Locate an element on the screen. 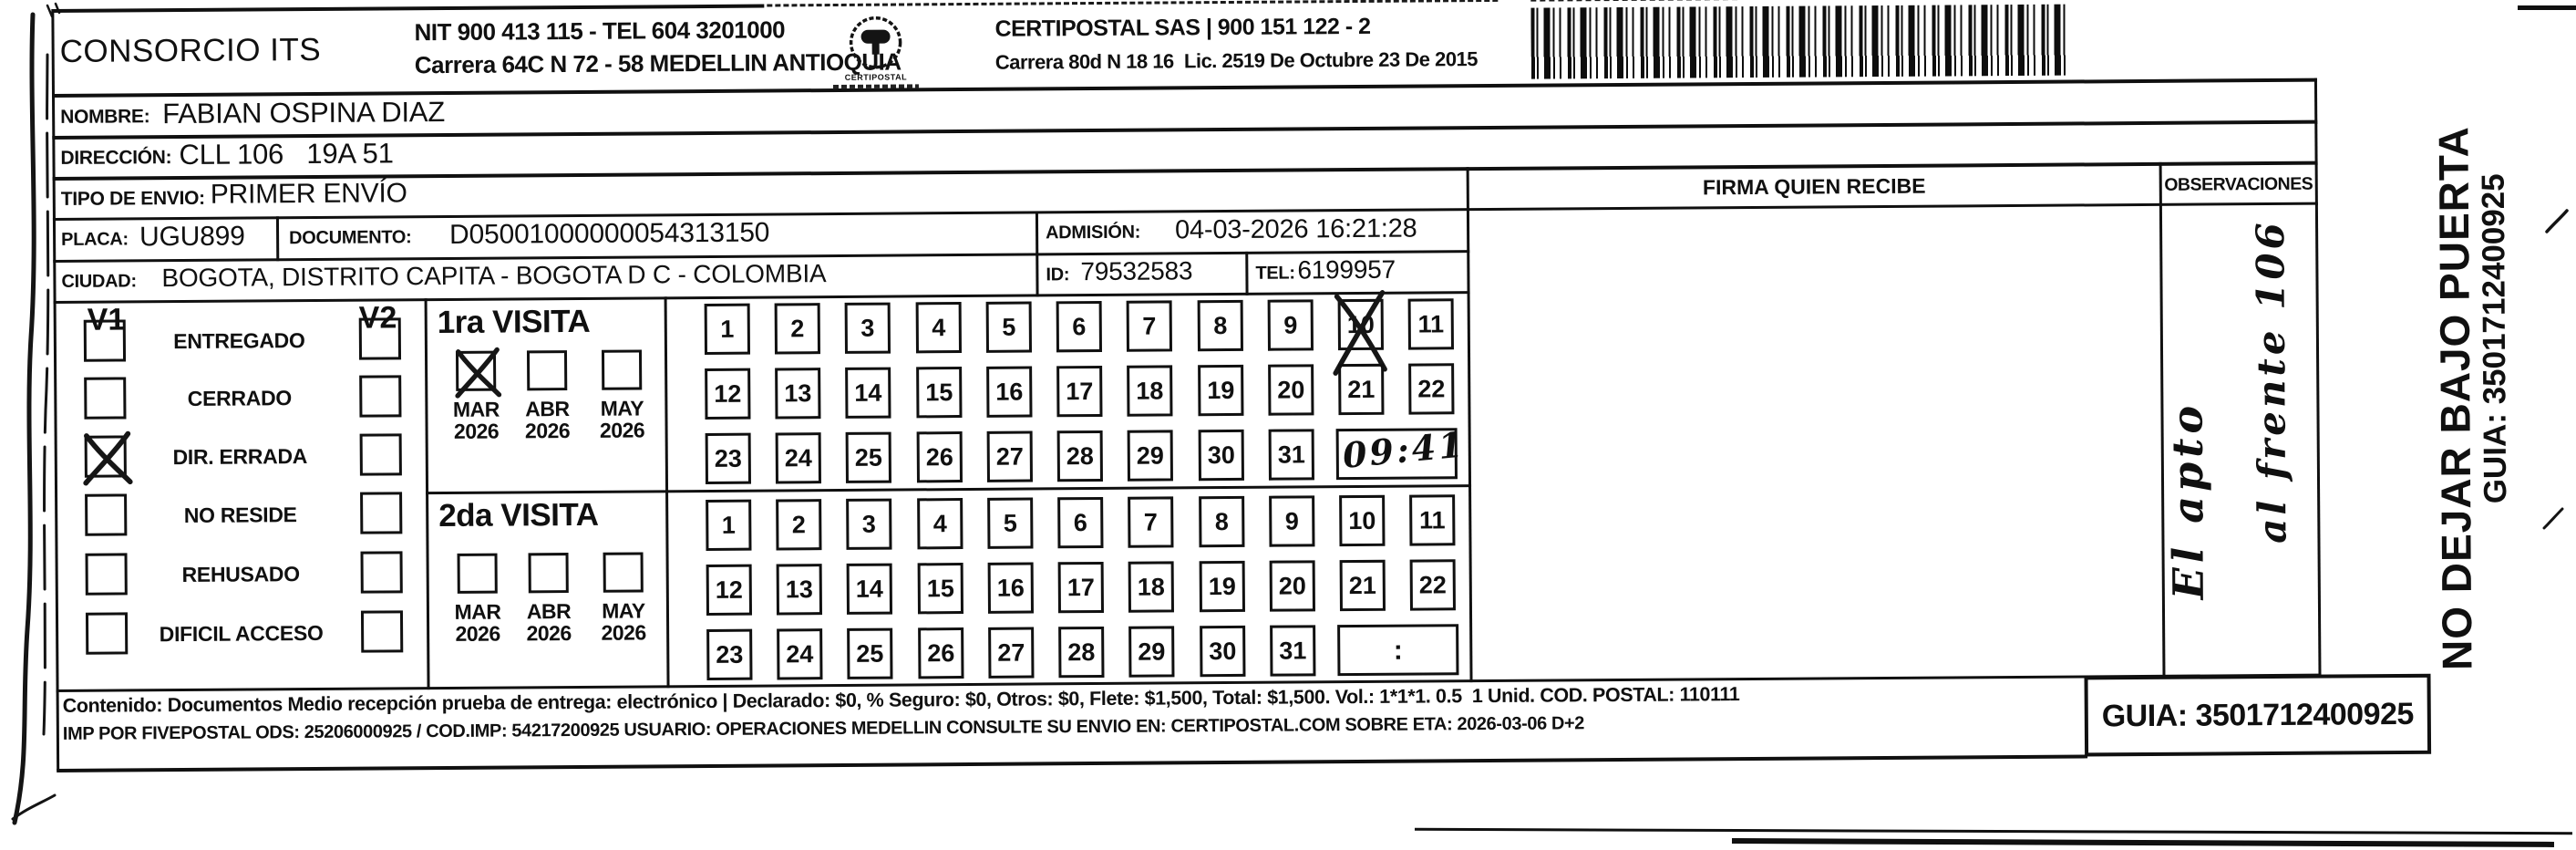 The height and width of the screenshot is (850, 2576). day-box-31-visit2: 31 is located at coordinates (1293, 651).